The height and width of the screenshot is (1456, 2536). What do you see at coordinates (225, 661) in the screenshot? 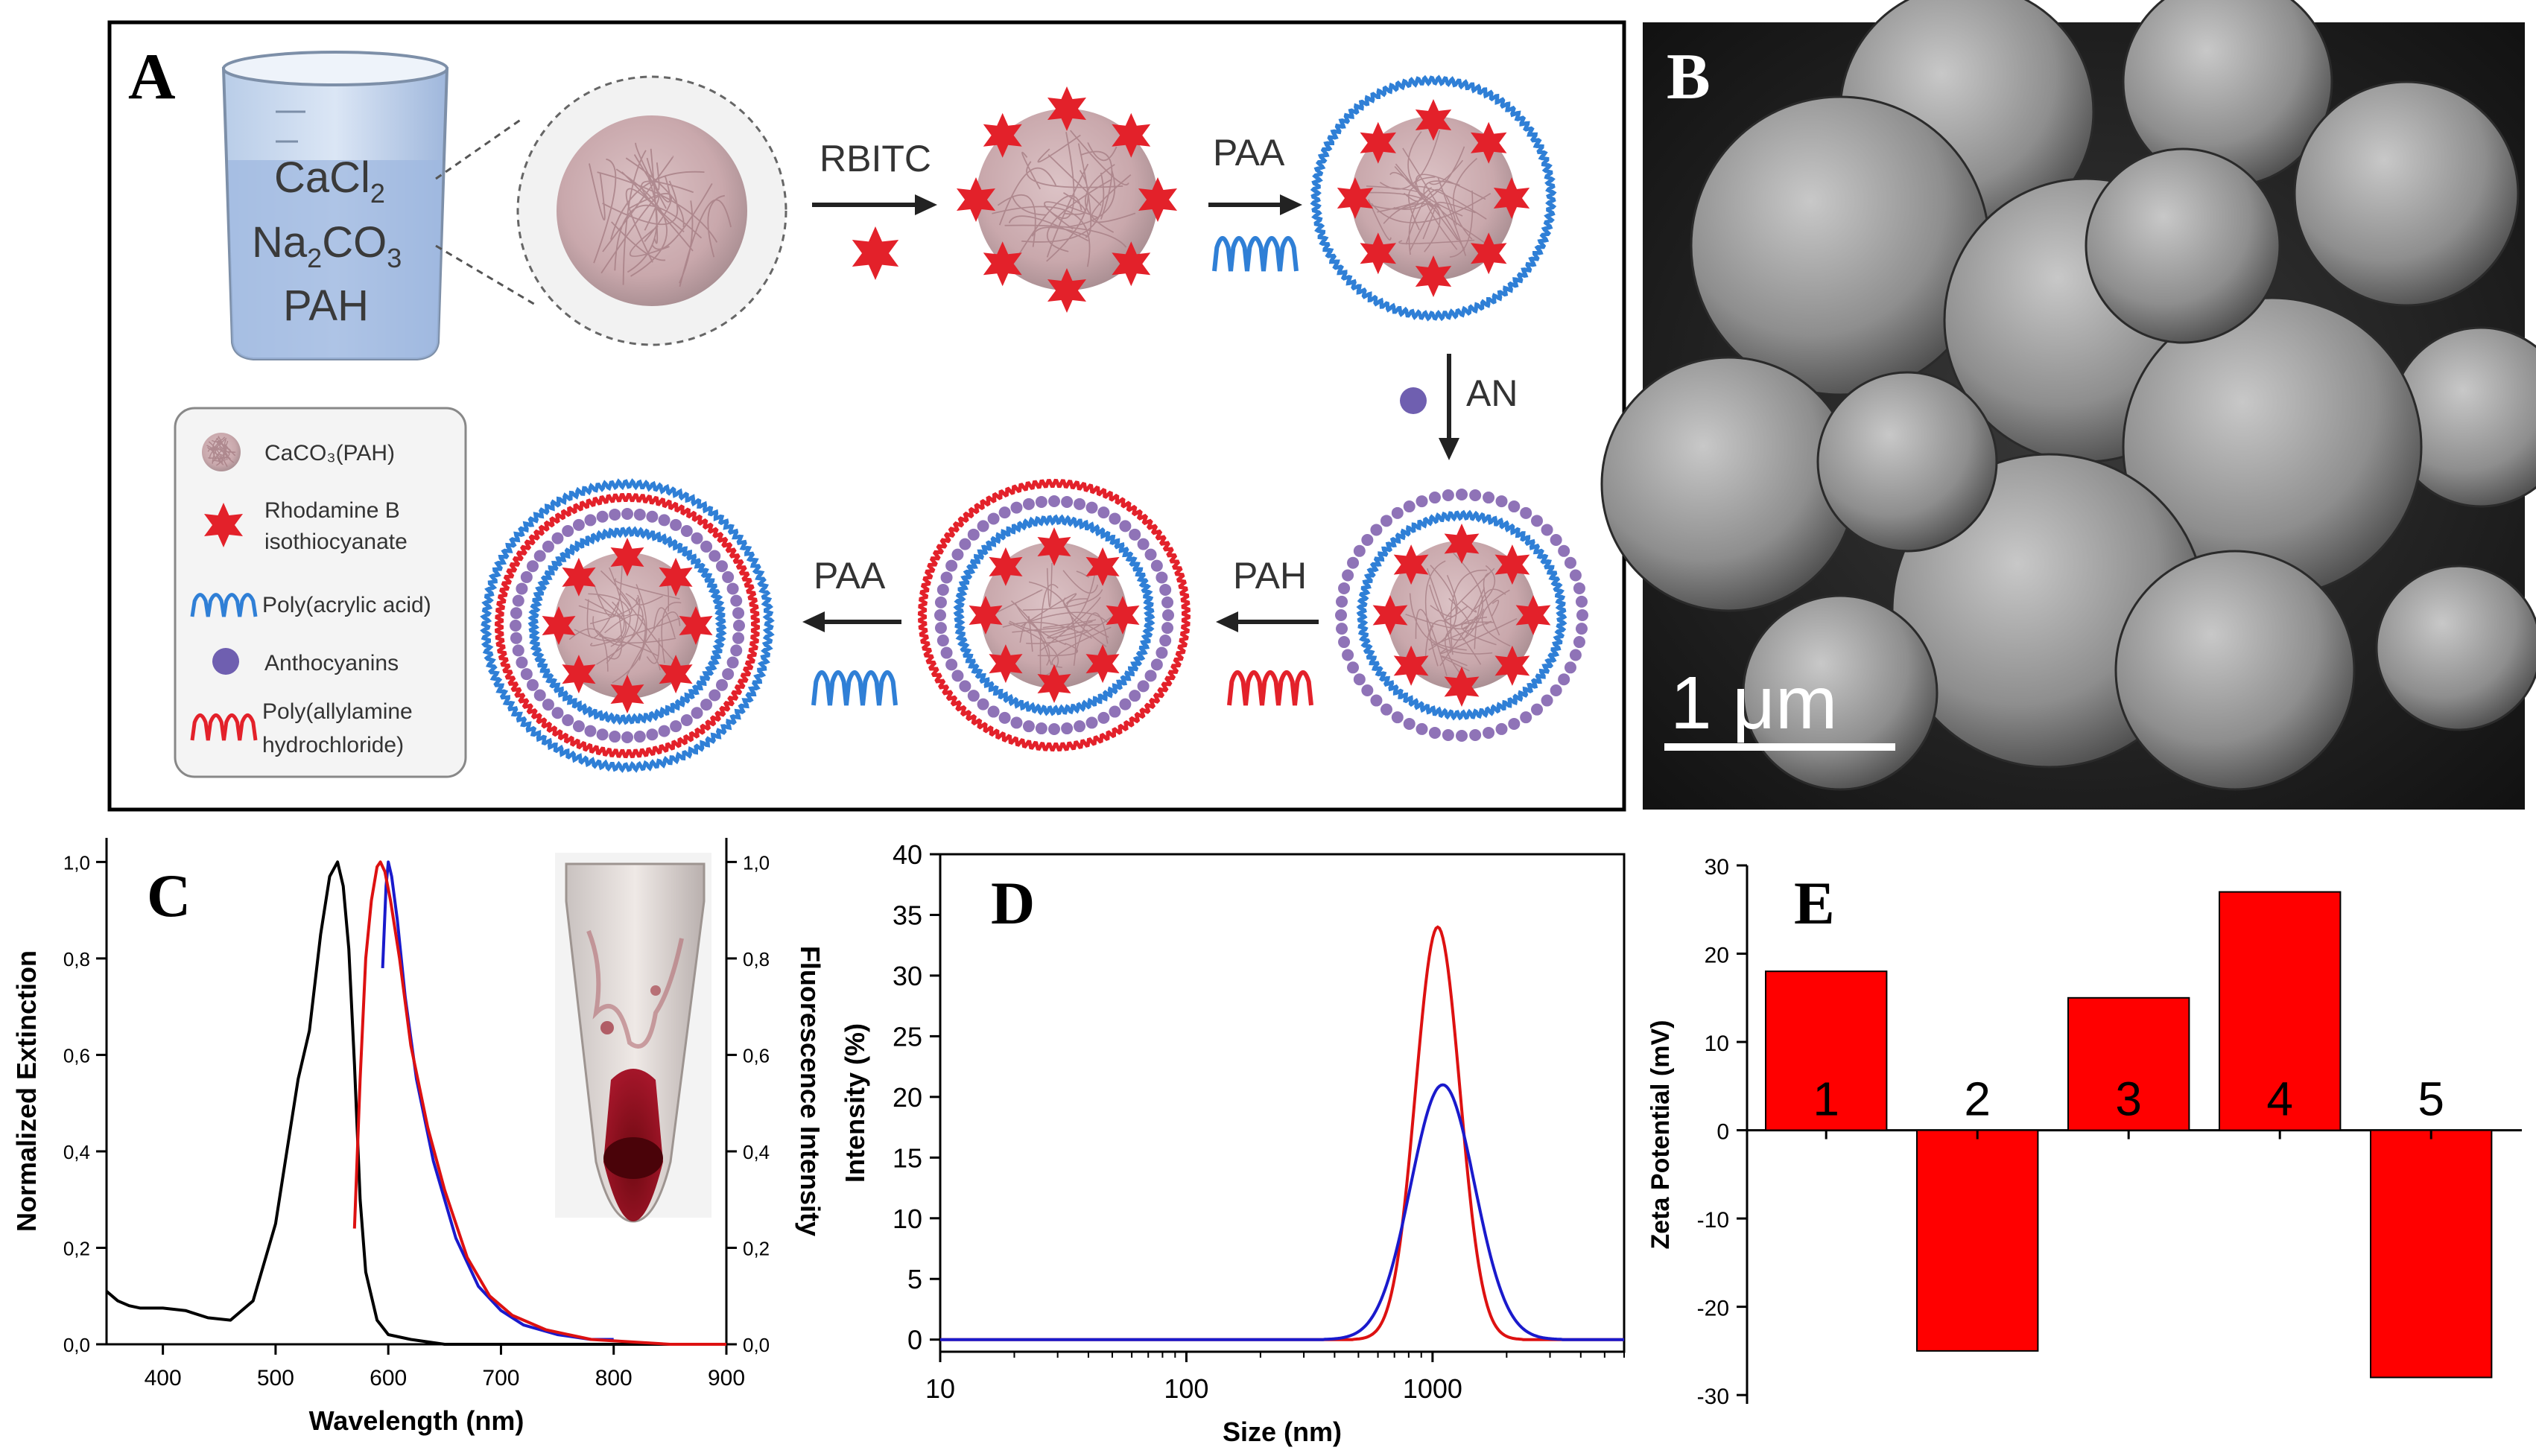
I see `legend-anthocyanin-icon` at bounding box center [225, 661].